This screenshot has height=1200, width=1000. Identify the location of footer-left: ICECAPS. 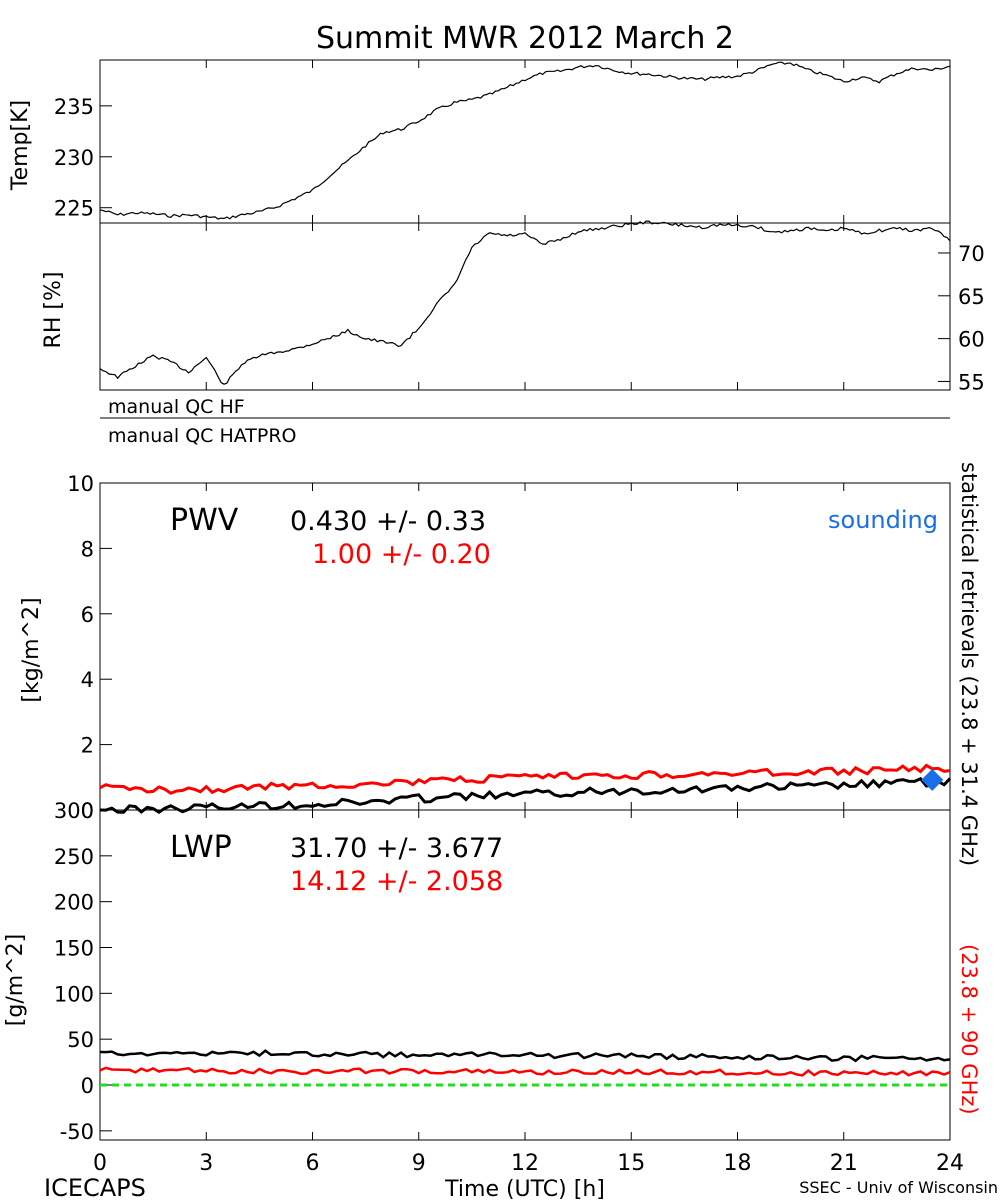
(95, 1187).